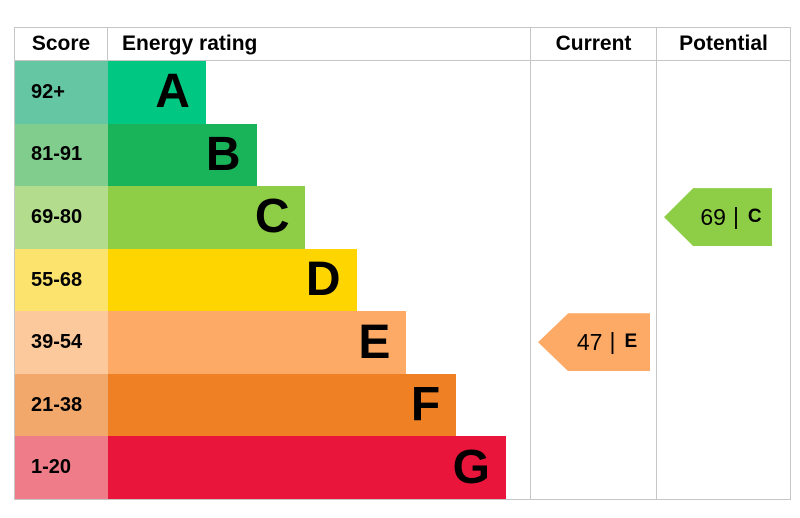 The height and width of the screenshot is (518, 800). I want to click on score-range-g: 1-20, so click(61, 468).